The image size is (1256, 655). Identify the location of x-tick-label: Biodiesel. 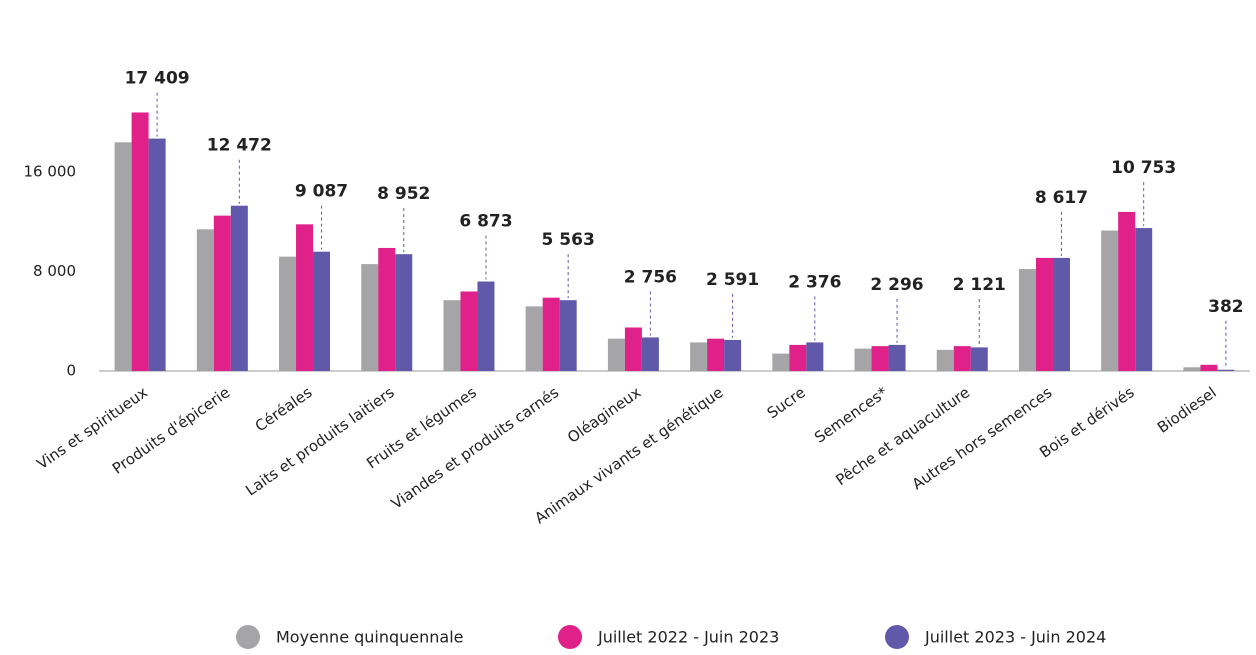
(1187, 410).